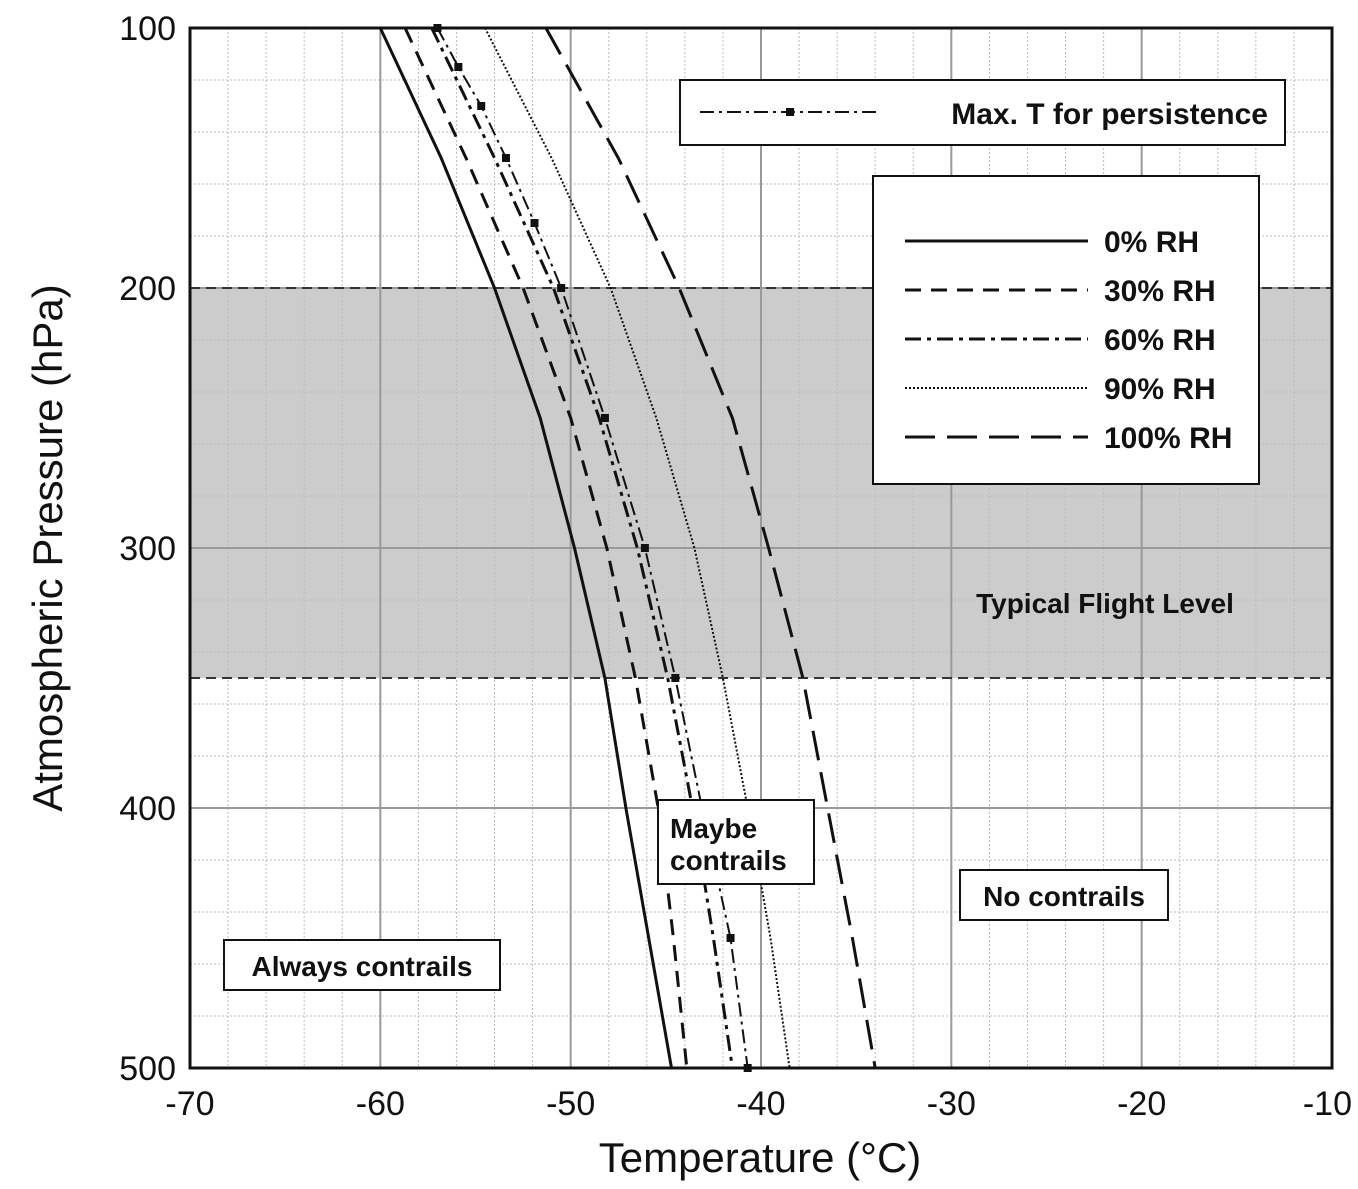  Describe the element at coordinates (1141, 1104) in the screenshot. I see `x-tick-label: -20` at that location.